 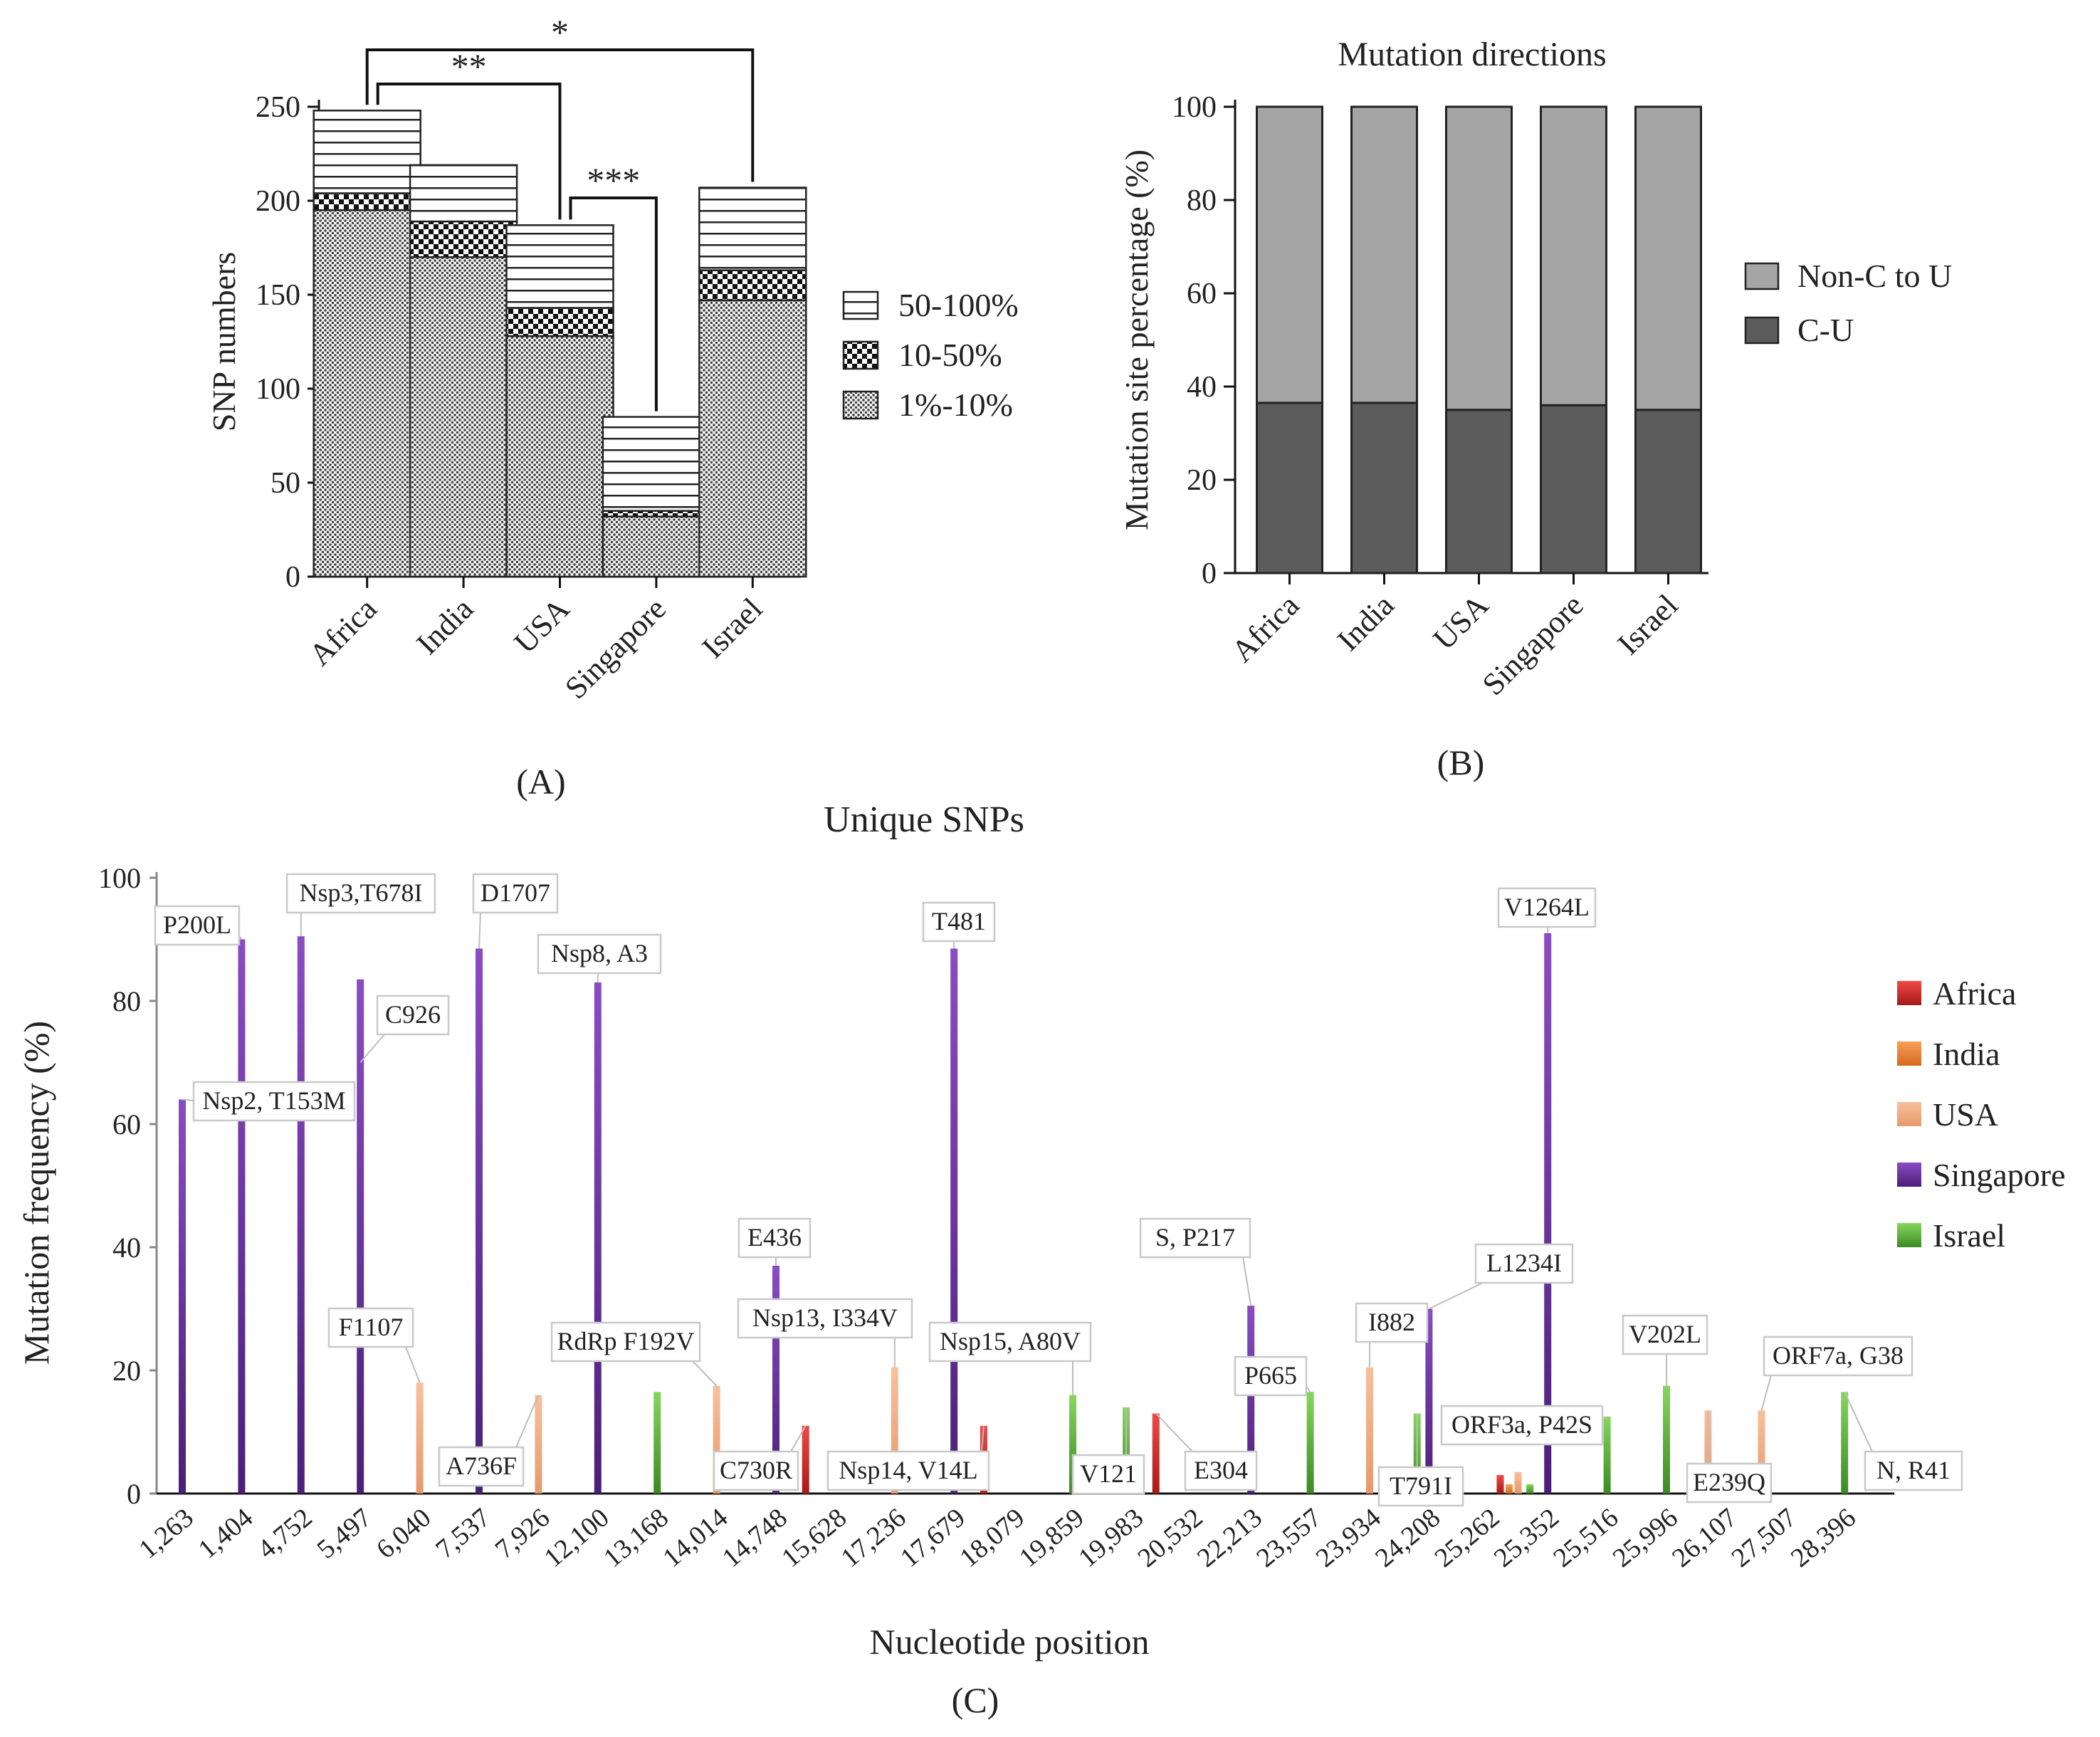 What do you see at coordinates (1966, 1054) in the screenshot?
I see `panel-c-legend-label: India` at bounding box center [1966, 1054].